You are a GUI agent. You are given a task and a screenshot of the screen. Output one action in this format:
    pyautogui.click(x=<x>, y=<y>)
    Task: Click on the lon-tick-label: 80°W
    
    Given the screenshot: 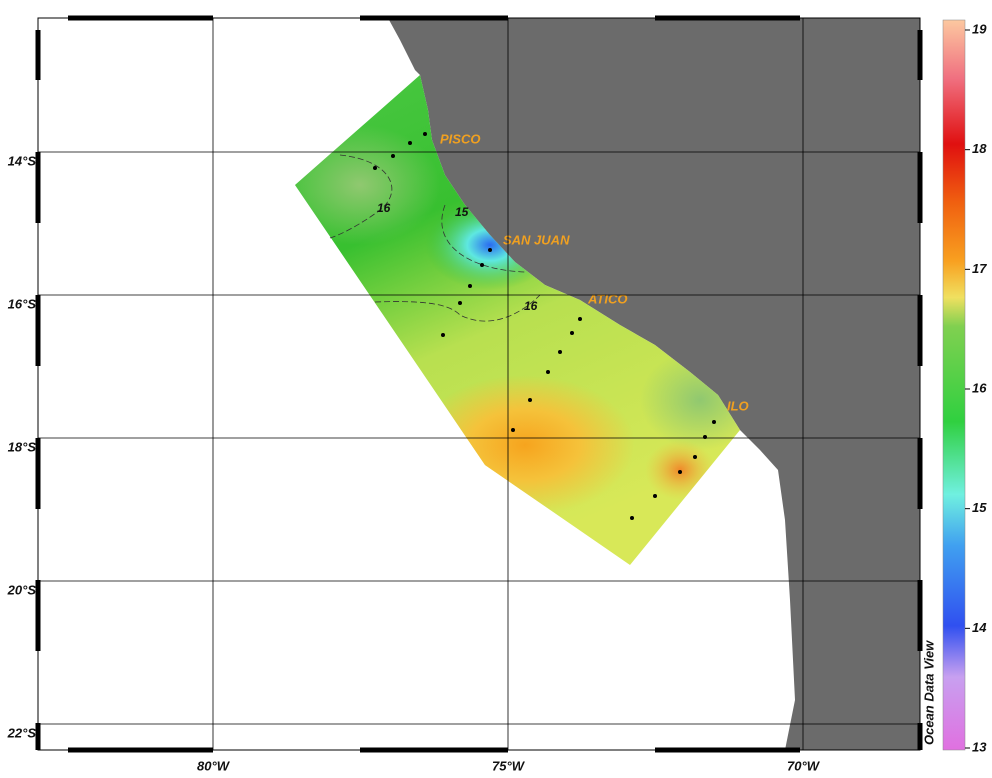 What is the action you would take?
    pyautogui.click(x=214, y=765)
    